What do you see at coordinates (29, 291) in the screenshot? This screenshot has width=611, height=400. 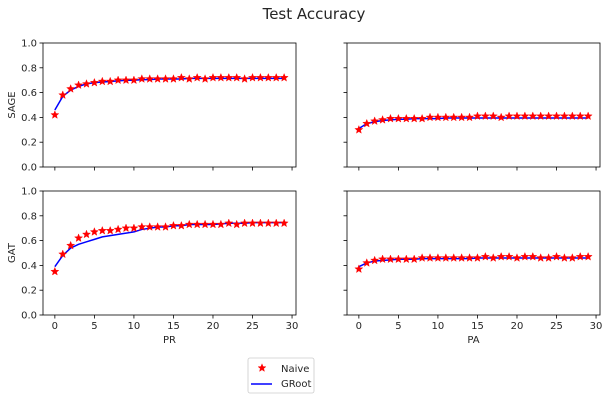 I see `y-tick-label: 0.2` at bounding box center [29, 291].